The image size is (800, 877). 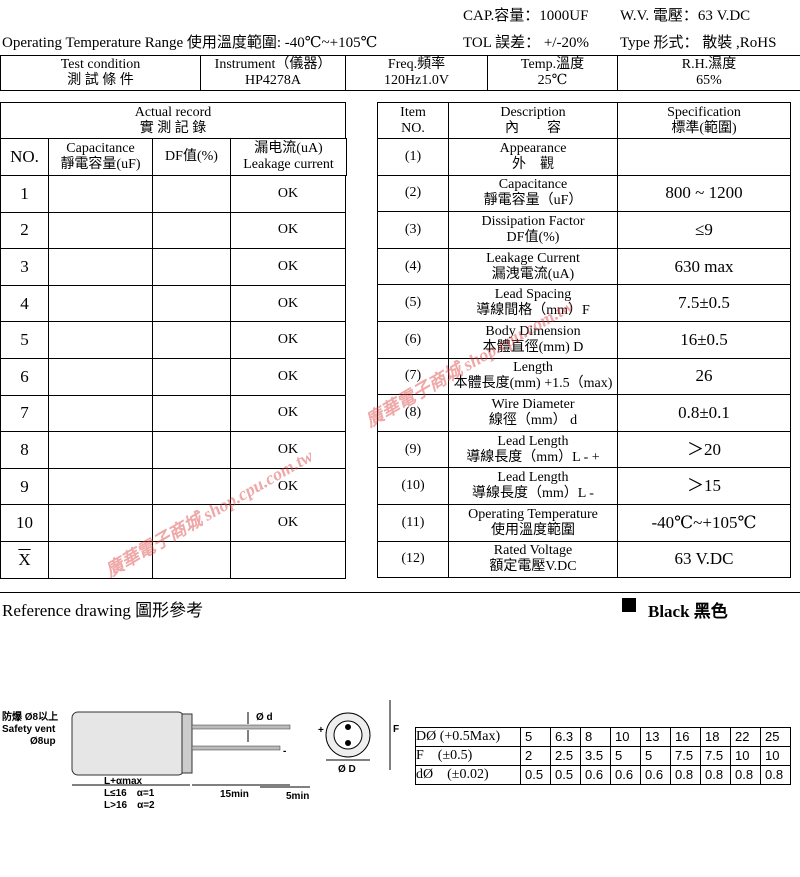 What do you see at coordinates (533, 221) in the screenshot?
I see `cell-text: Dissipation Factor` at bounding box center [533, 221].